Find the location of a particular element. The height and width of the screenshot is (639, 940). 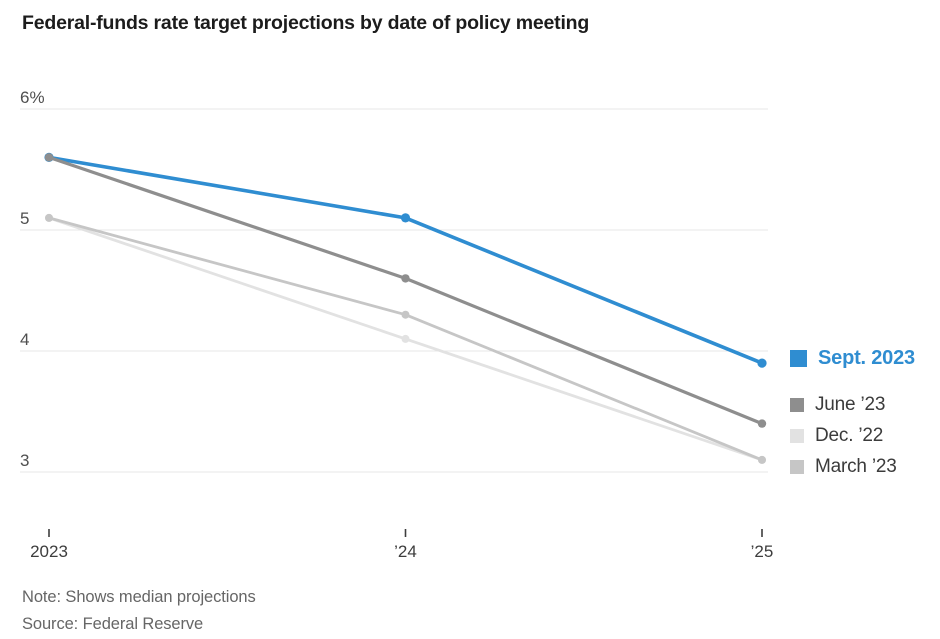

legend-label-june-23: June ’23 is located at coordinates (850, 404).